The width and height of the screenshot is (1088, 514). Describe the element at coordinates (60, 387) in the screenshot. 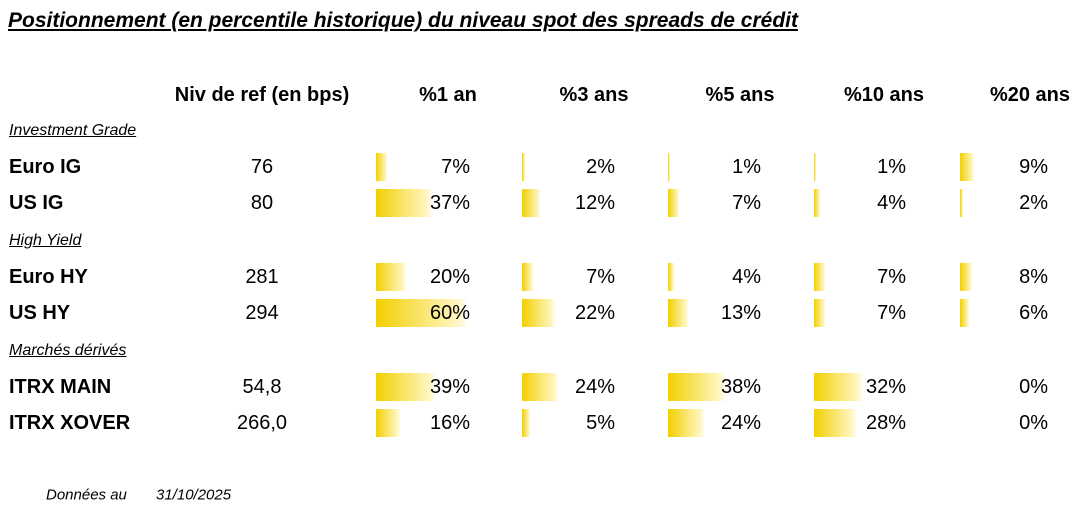

I see `row-name: ITRX MAIN` at that location.